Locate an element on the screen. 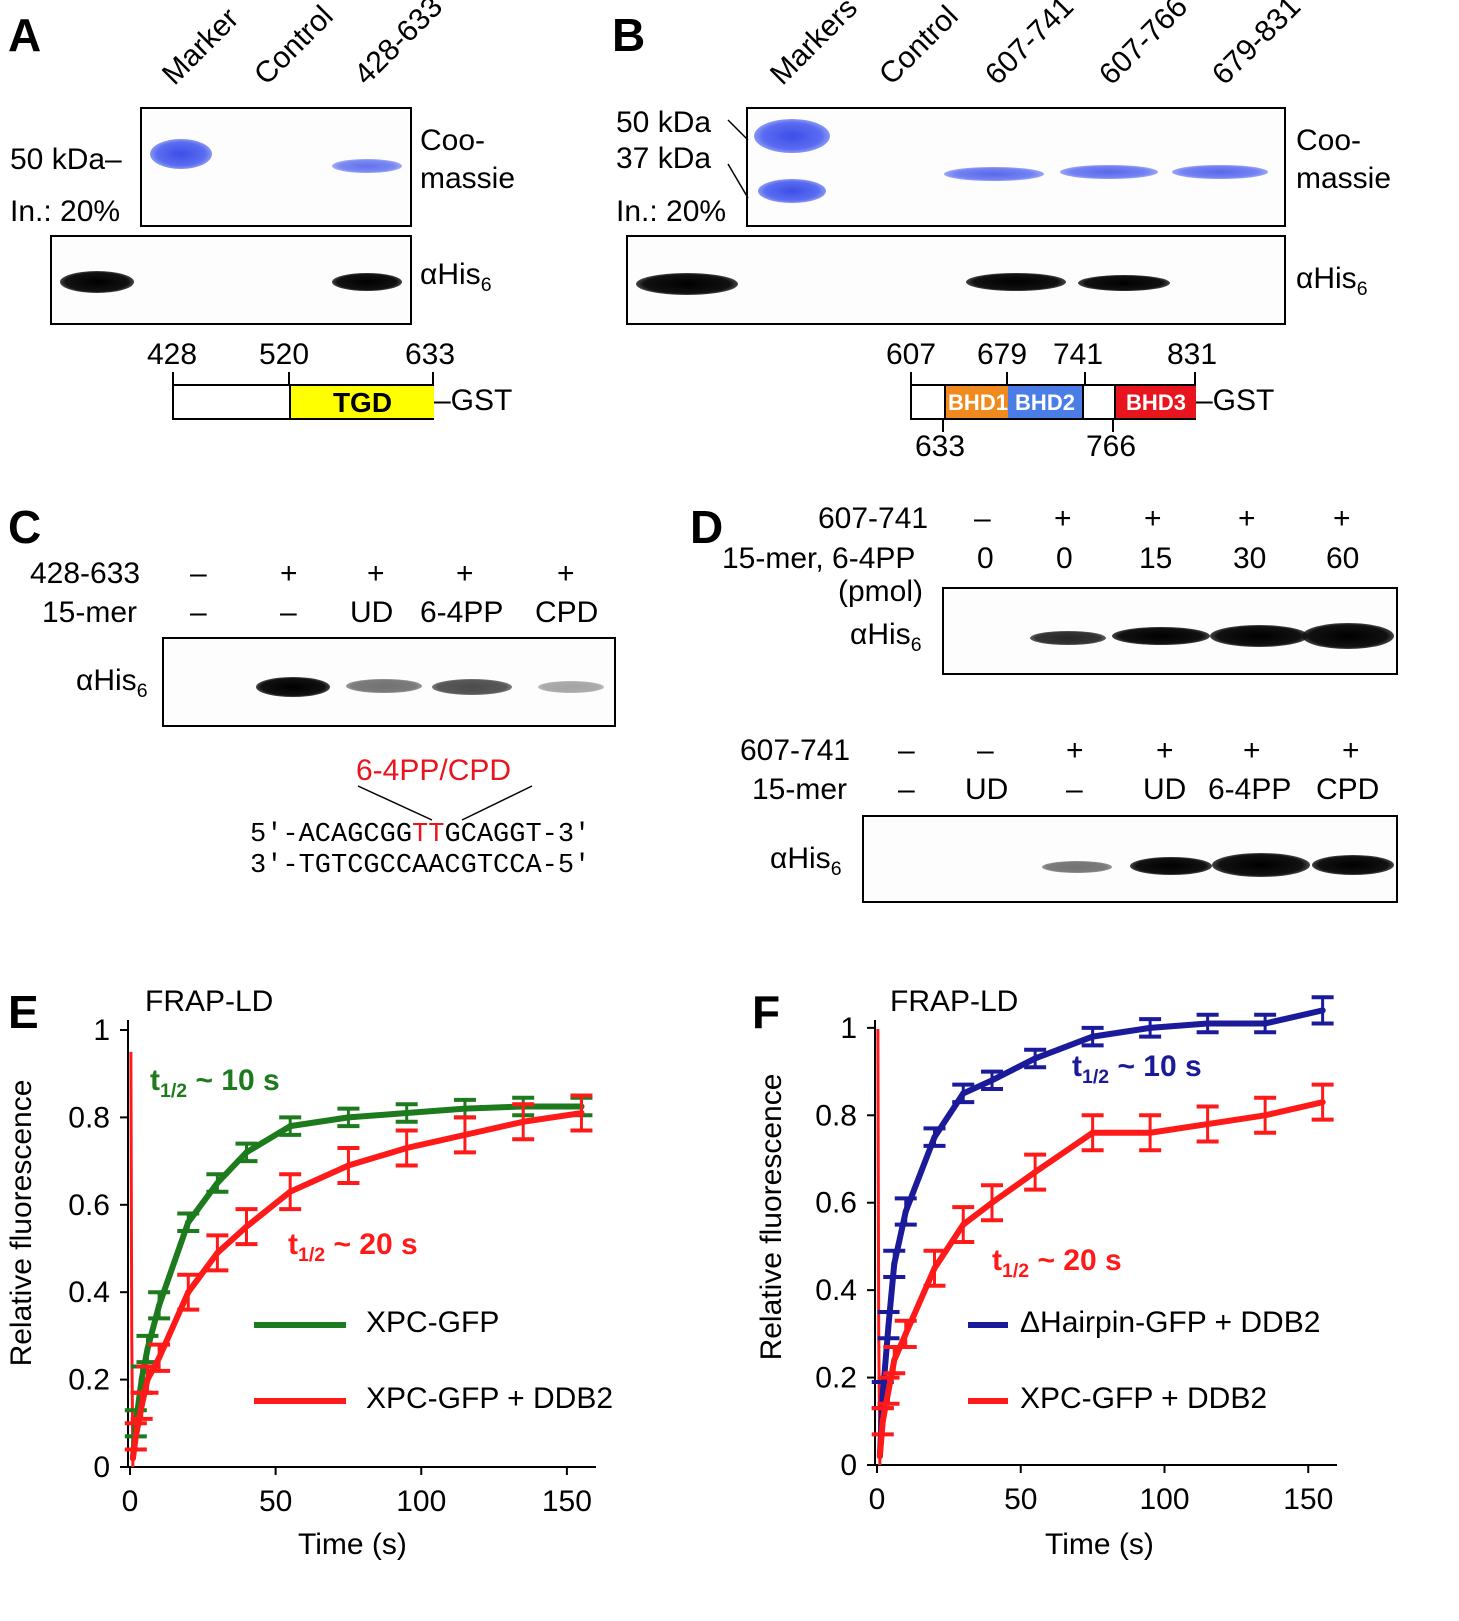 The width and height of the screenshot is (1459, 1621). ahis-label-d-bottom: αHis6 is located at coordinates (806, 861).